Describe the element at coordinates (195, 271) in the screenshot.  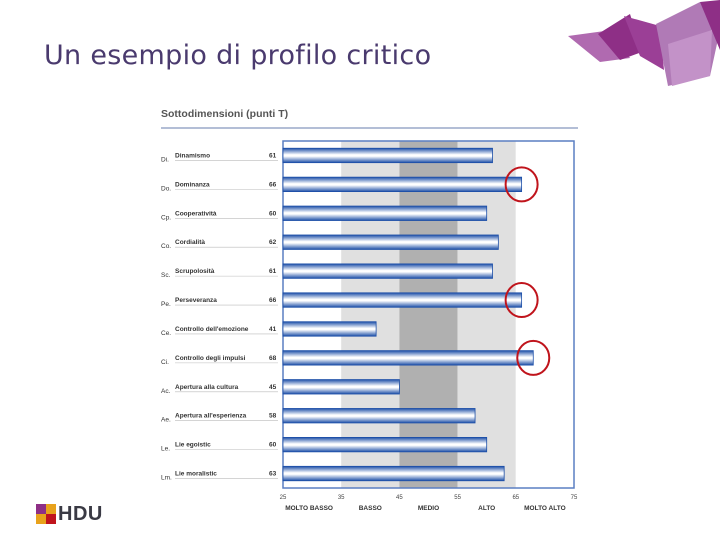
I see `category-label: Scrupolosità` at that location.